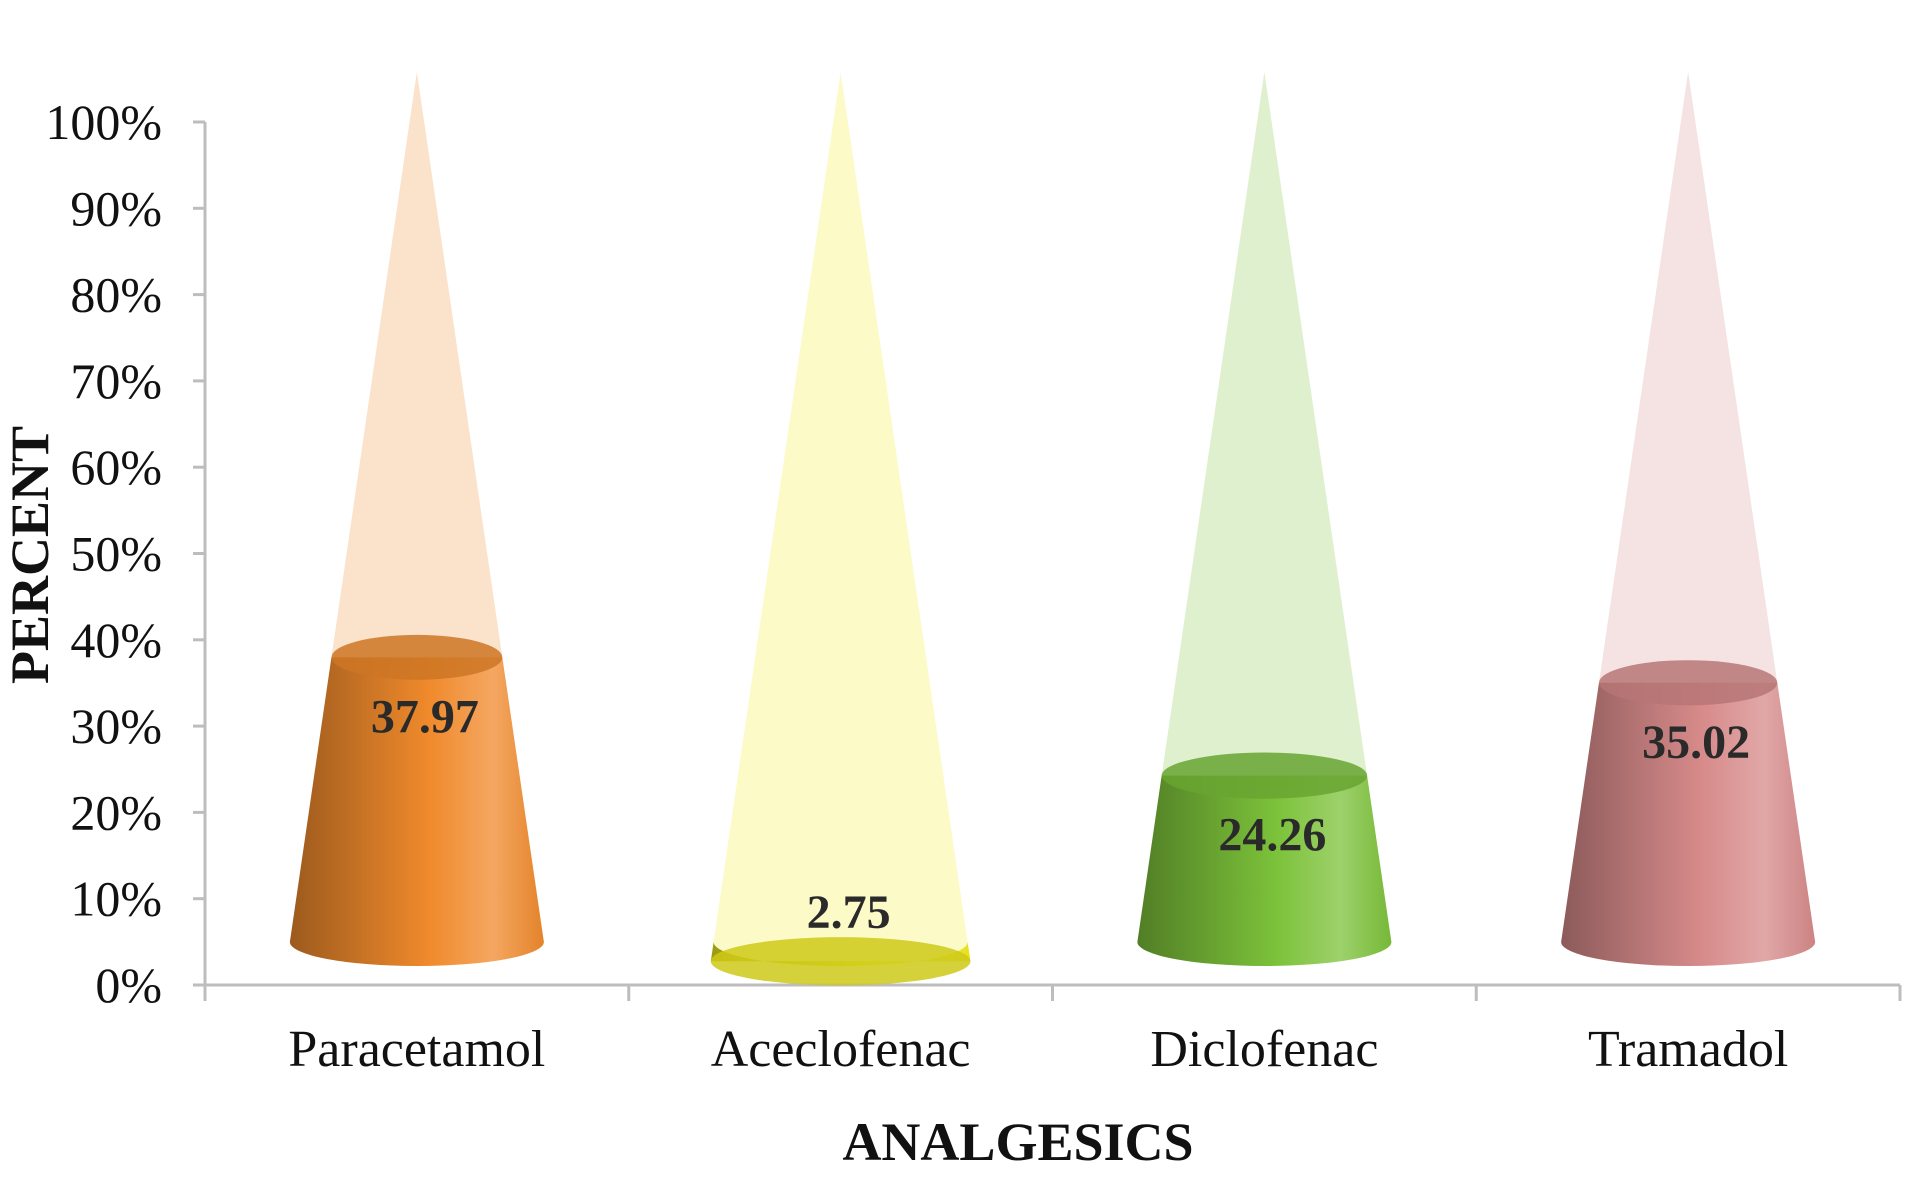 The width and height of the screenshot is (1913, 1185). I want to click on cone-background-aceclofenac, so click(840, 519).